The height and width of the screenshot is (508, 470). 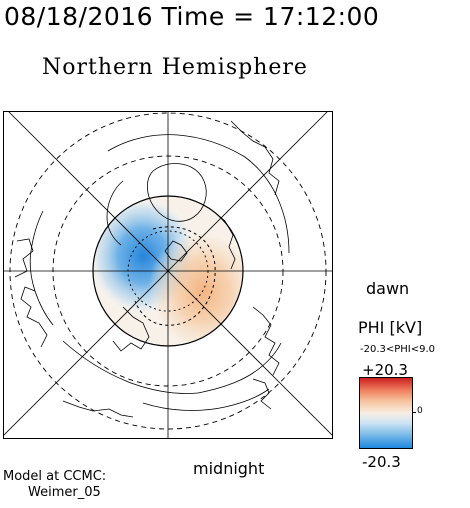 I want to click on model-name: Weimer_05, so click(x=64, y=492).